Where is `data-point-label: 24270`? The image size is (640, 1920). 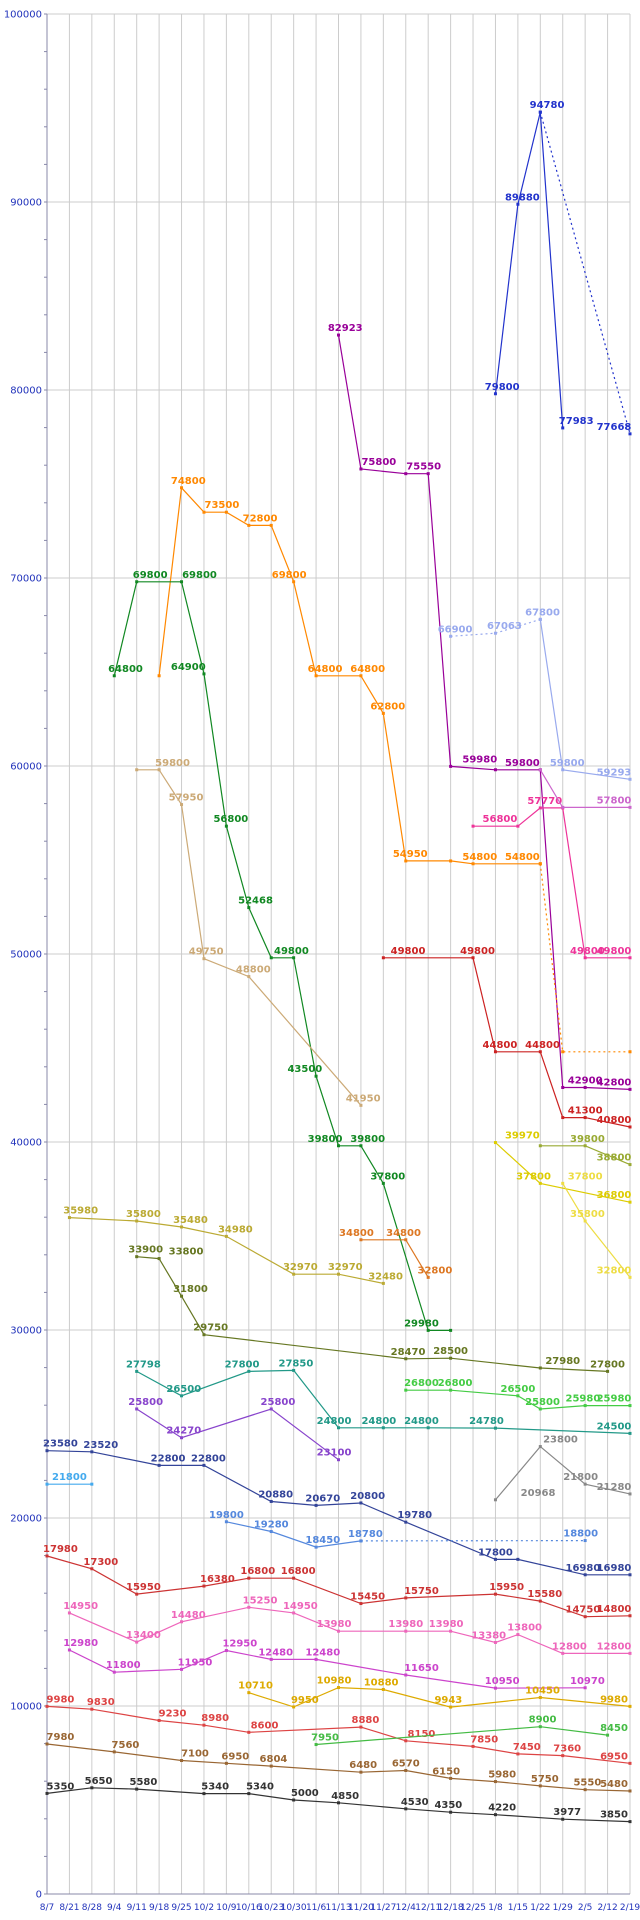 data-point-label: 24270 is located at coordinates (183, 1431).